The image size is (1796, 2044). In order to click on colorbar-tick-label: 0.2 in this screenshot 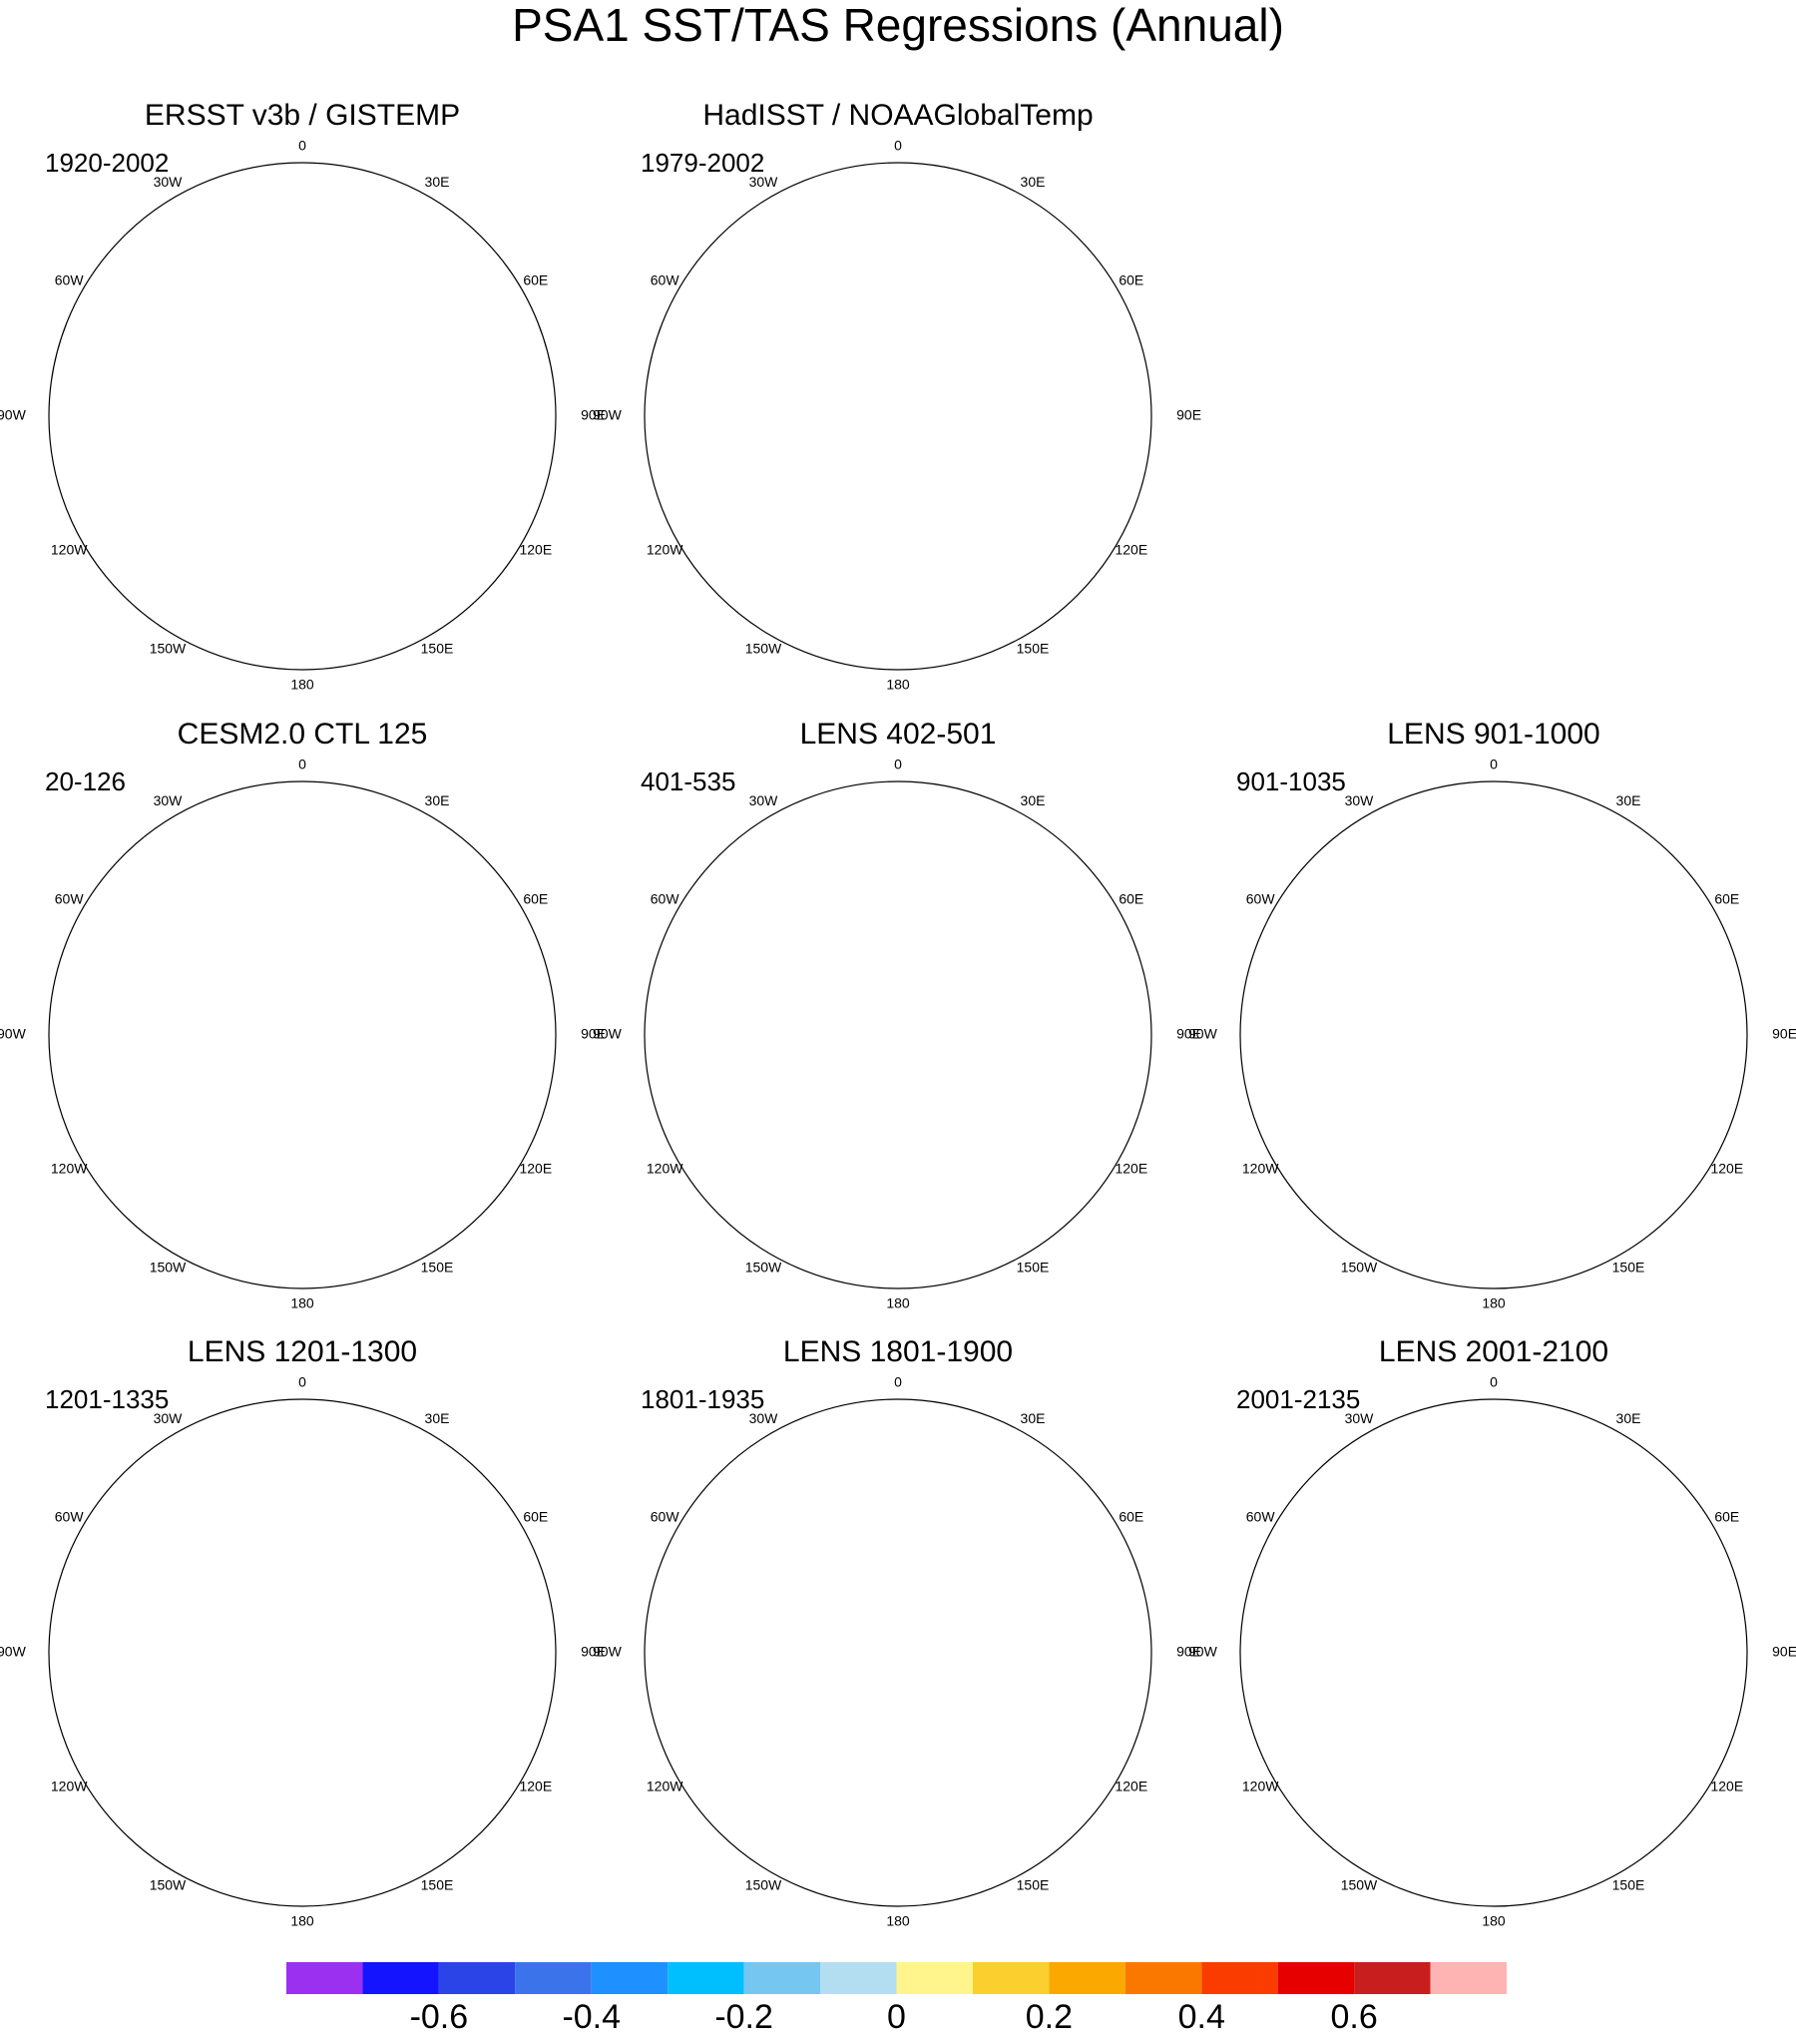, I will do `click(1049, 2017)`.